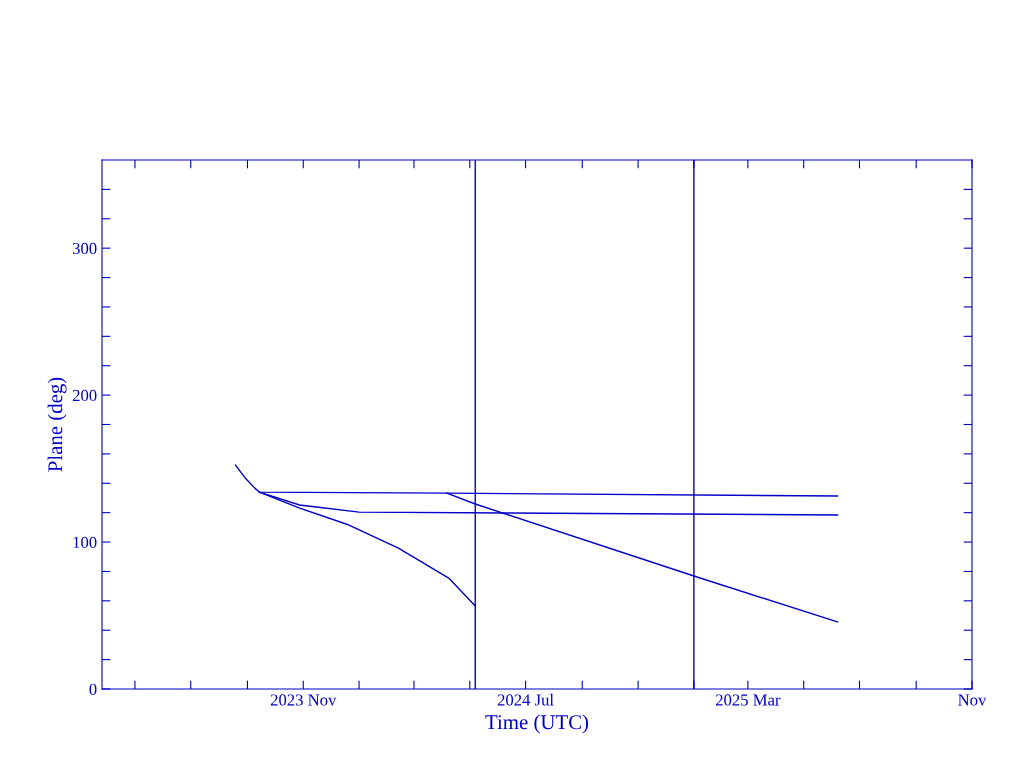  Describe the element at coordinates (85, 542) in the screenshot. I see `y-tick-label: 100` at that location.